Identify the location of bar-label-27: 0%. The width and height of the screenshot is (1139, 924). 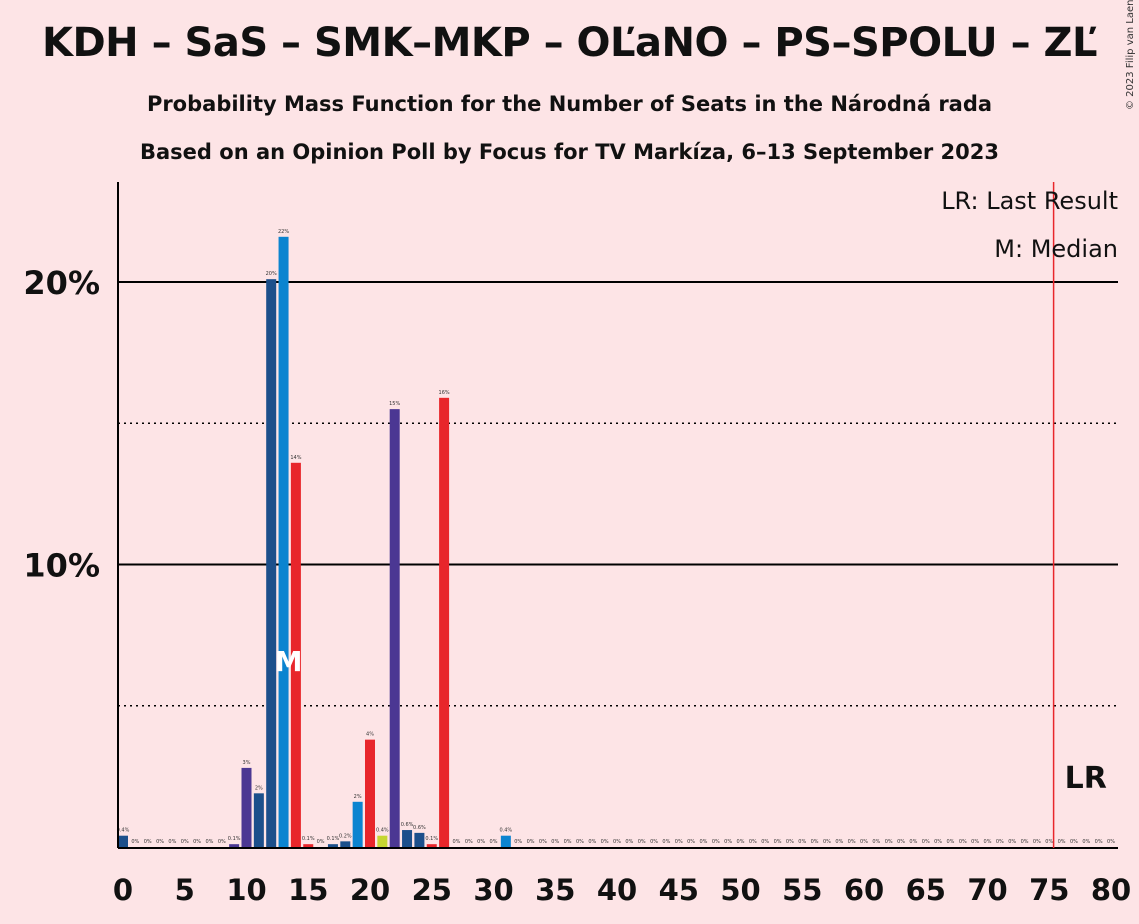
(456, 842).